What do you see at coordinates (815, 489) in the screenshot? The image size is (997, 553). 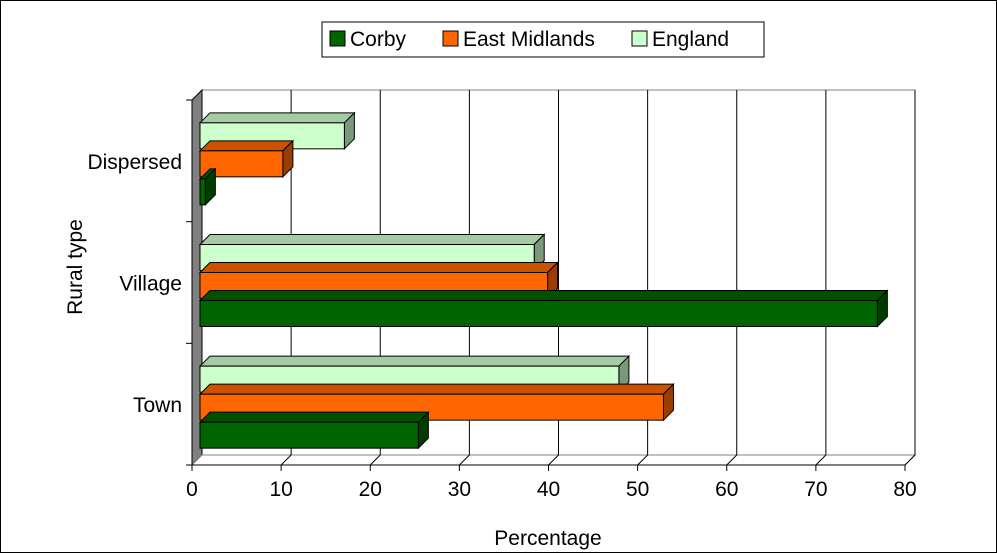 I see `x-tick-label: 70` at bounding box center [815, 489].